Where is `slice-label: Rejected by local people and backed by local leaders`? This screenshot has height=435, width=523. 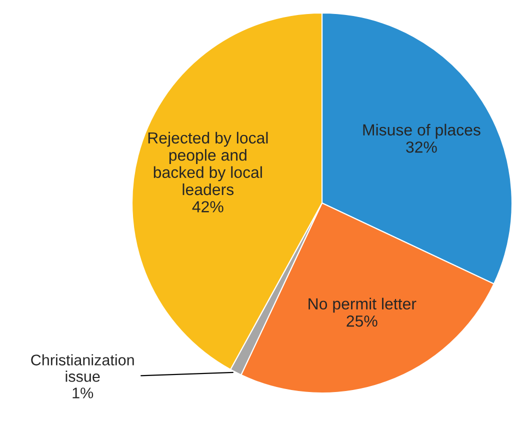 slice-label: Rejected by local people and backed by local leaders is located at coordinates (208, 164).